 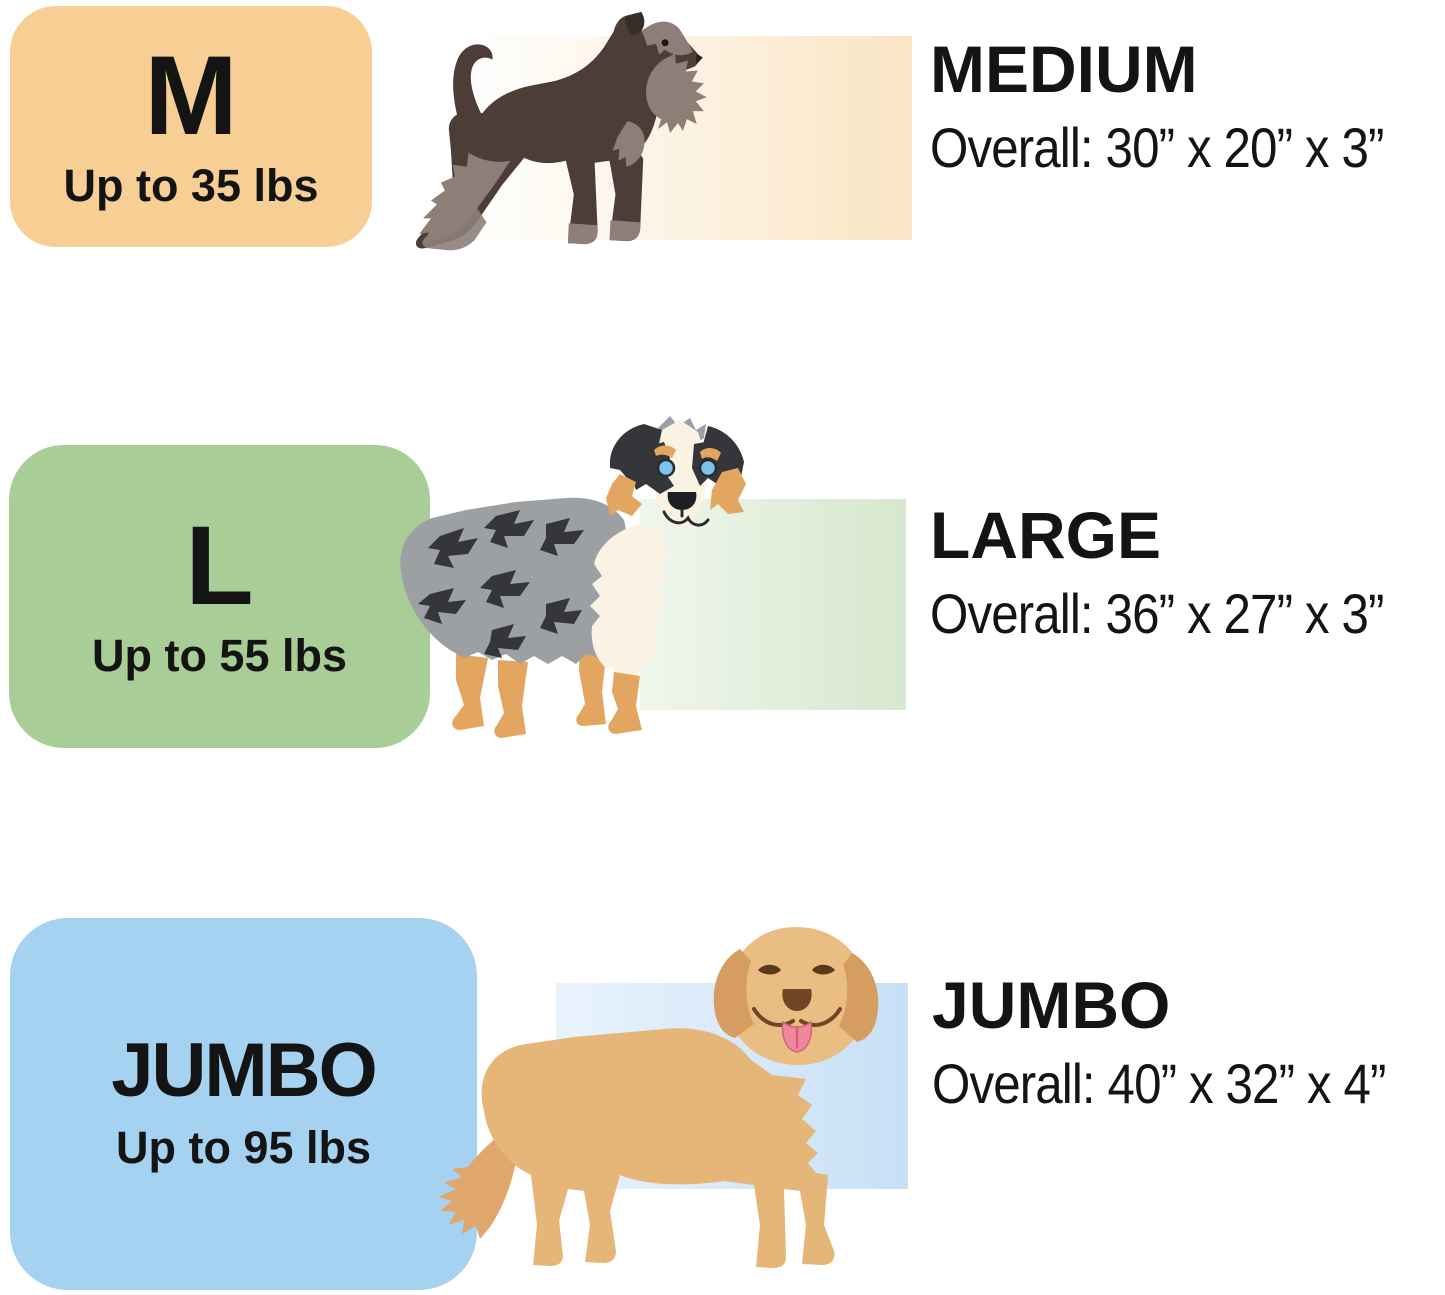 What do you see at coordinates (658, 1097) in the screenshot?
I see `golden-retriever-dog-illustration` at bounding box center [658, 1097].